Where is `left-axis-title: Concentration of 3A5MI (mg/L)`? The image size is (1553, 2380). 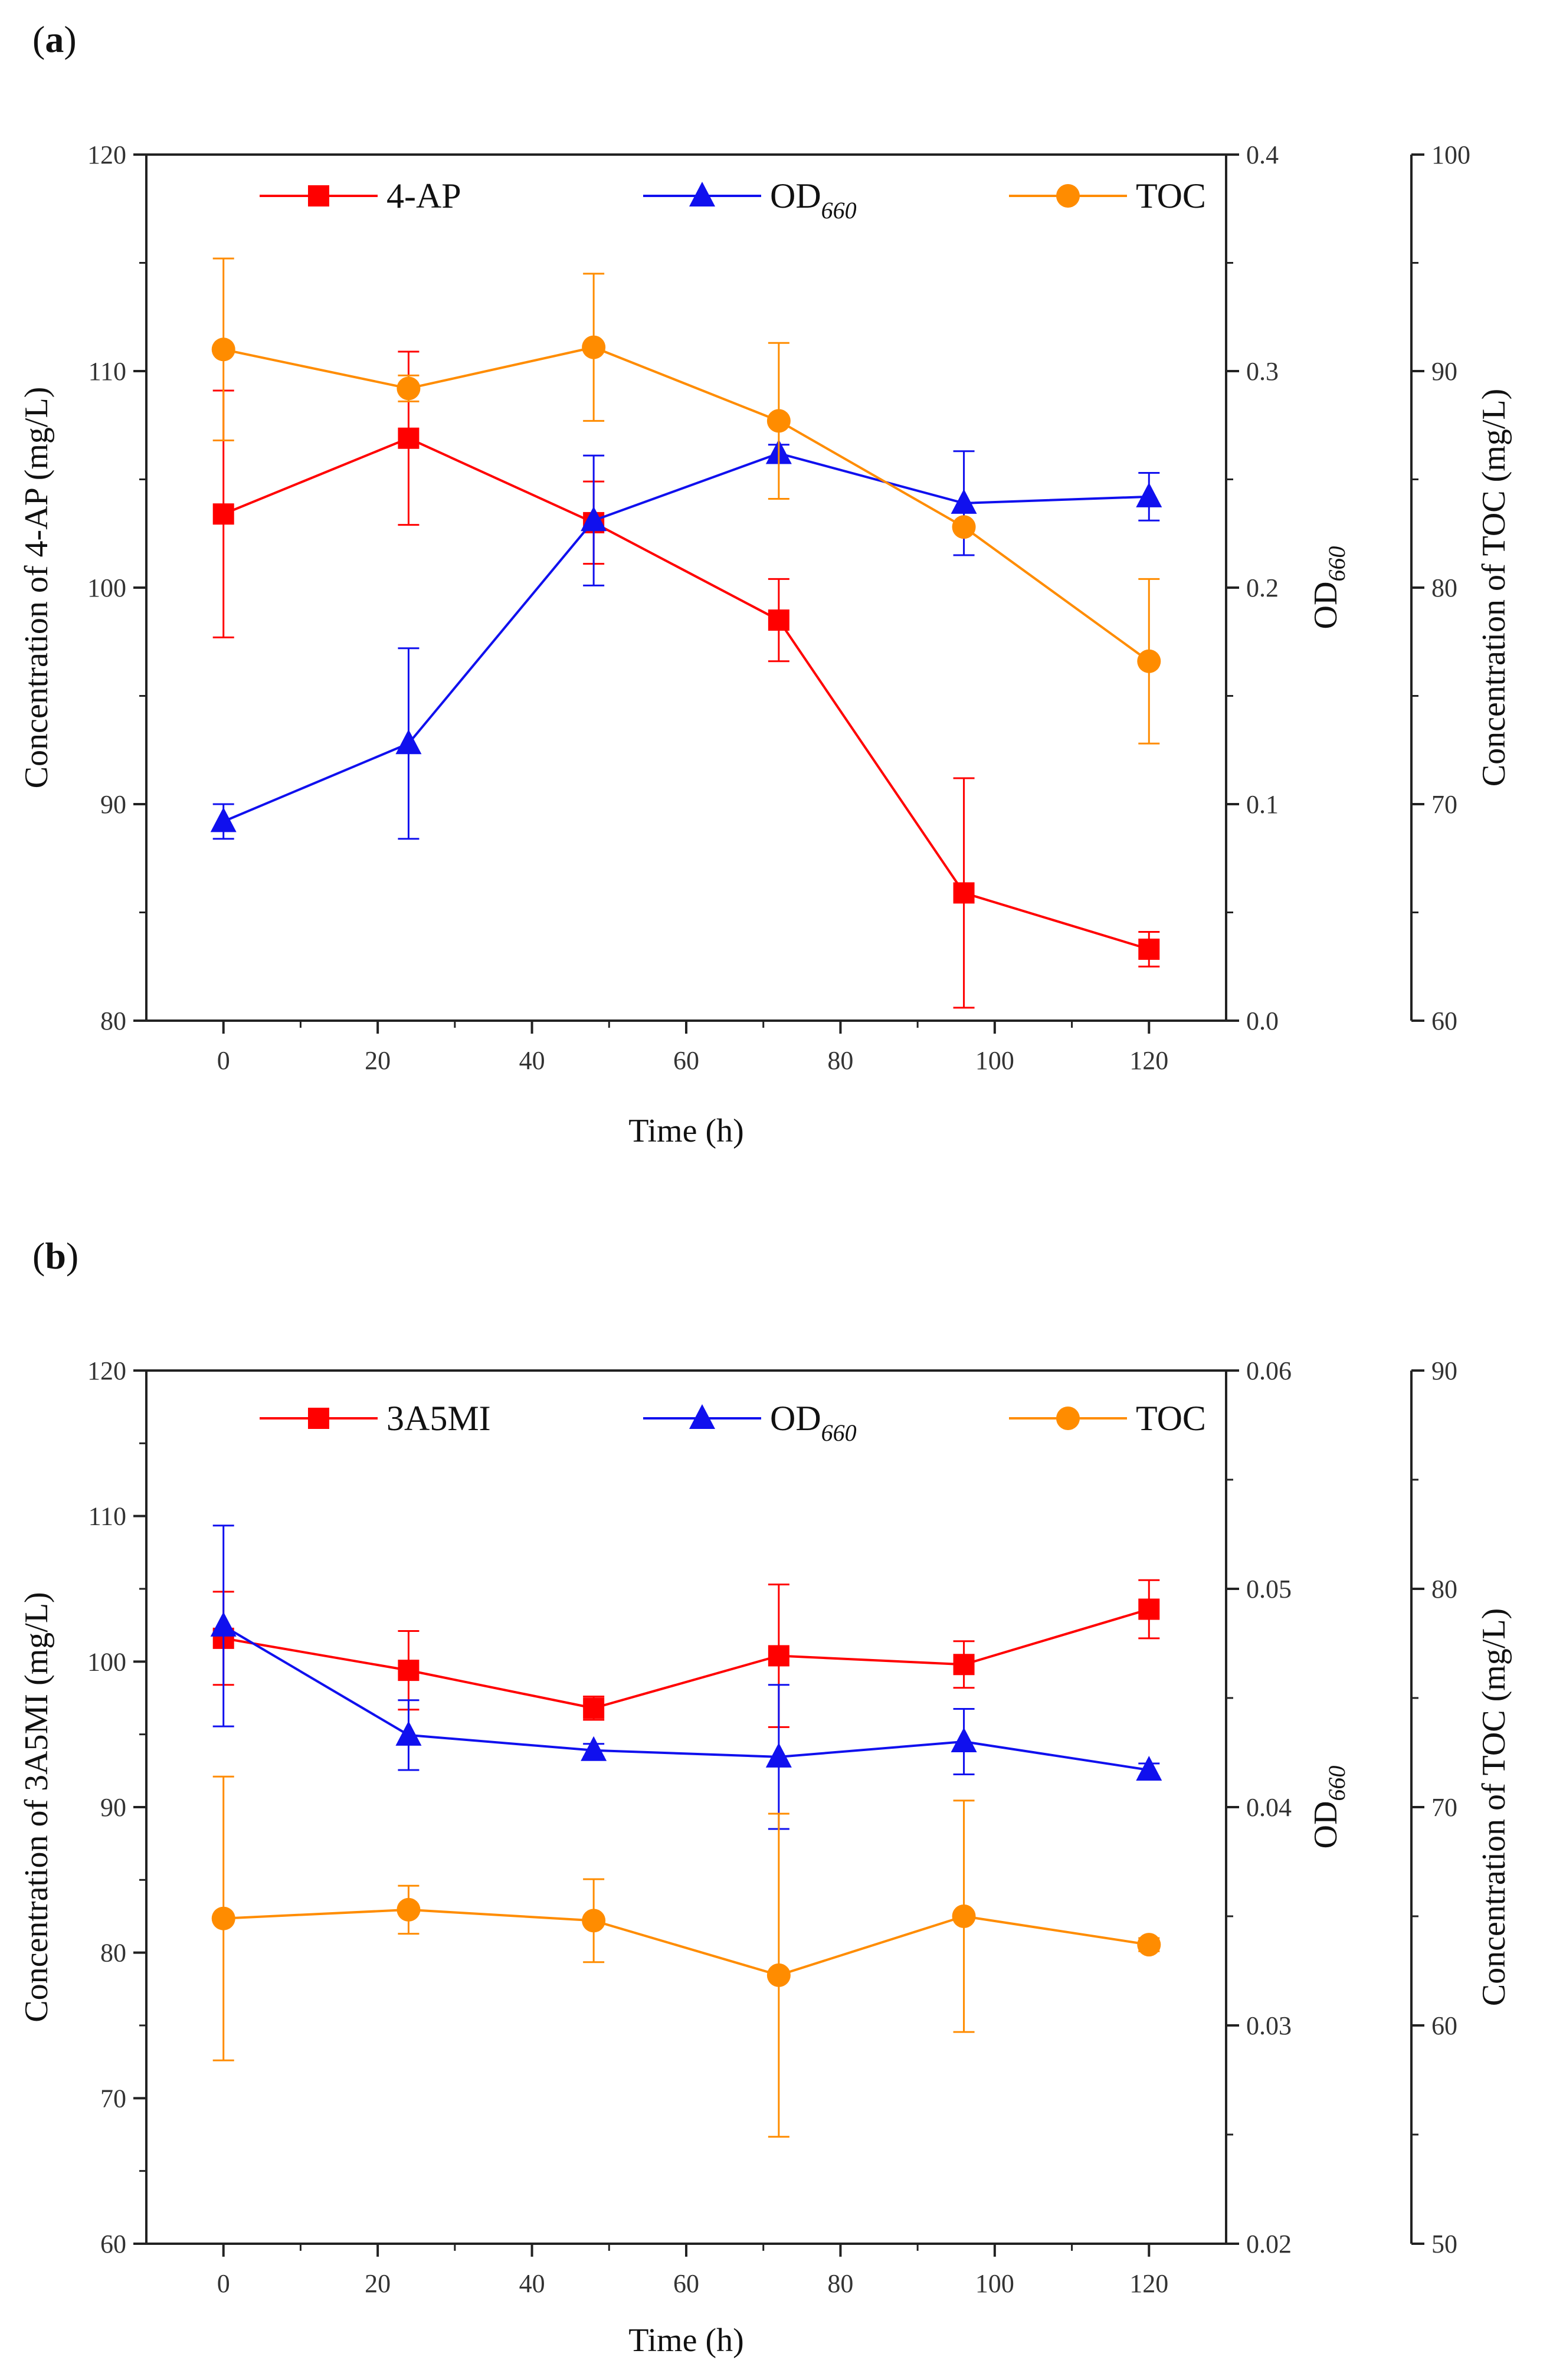 left-axis-title: Concentration of 3A5MI (mg/L) is located at coordinates (36, 1807).